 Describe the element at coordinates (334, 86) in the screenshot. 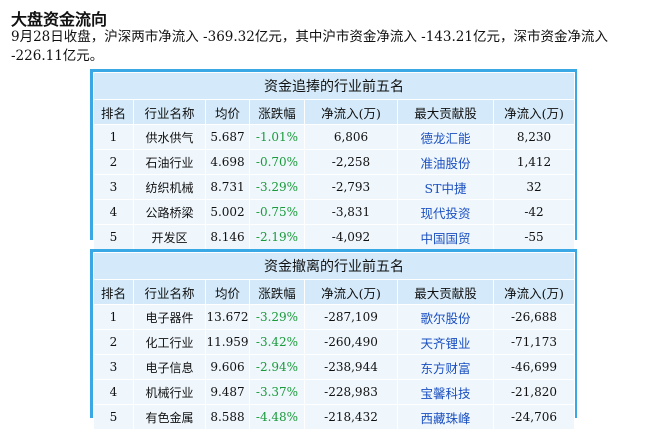

I see `table-caption: 资金追捧的行业前五名` at that location.